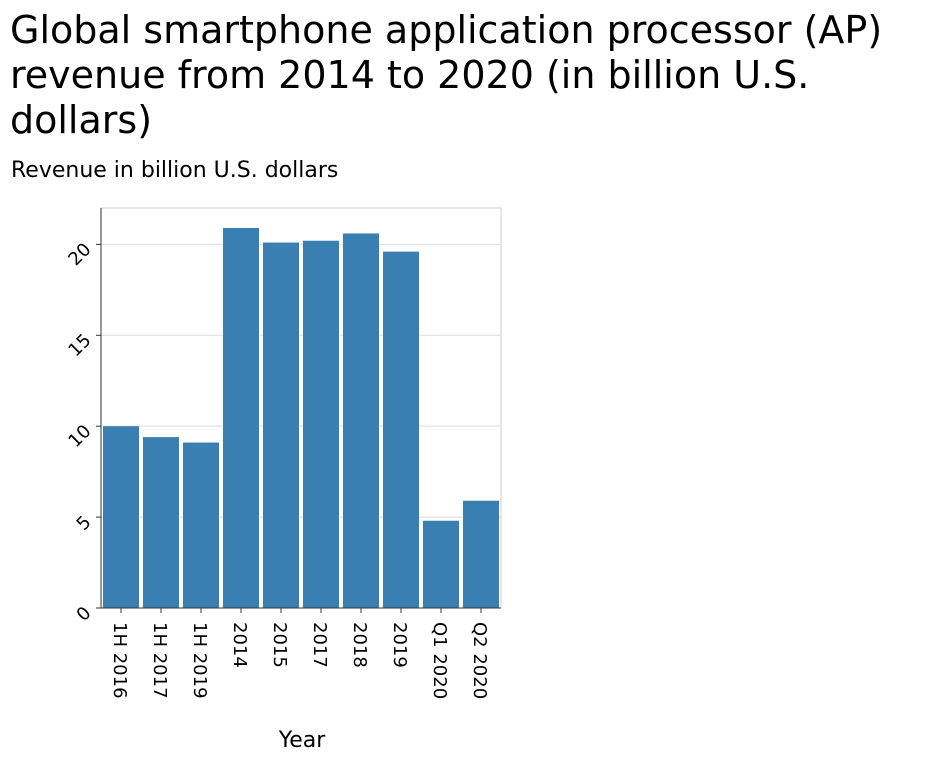  Describe the element at coordinates (175, 170) in the screenshot. I see `y-axis-label: Revenue in billion U.S. dollars` at that location.